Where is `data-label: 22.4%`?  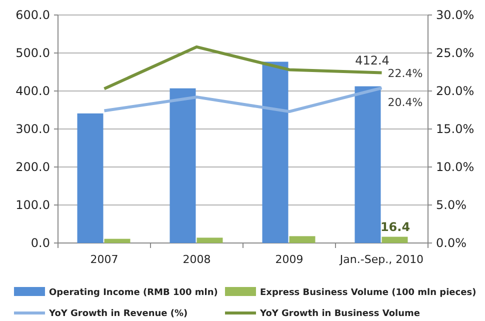
data-label: 22.4% is located at coordinates (405, 73).